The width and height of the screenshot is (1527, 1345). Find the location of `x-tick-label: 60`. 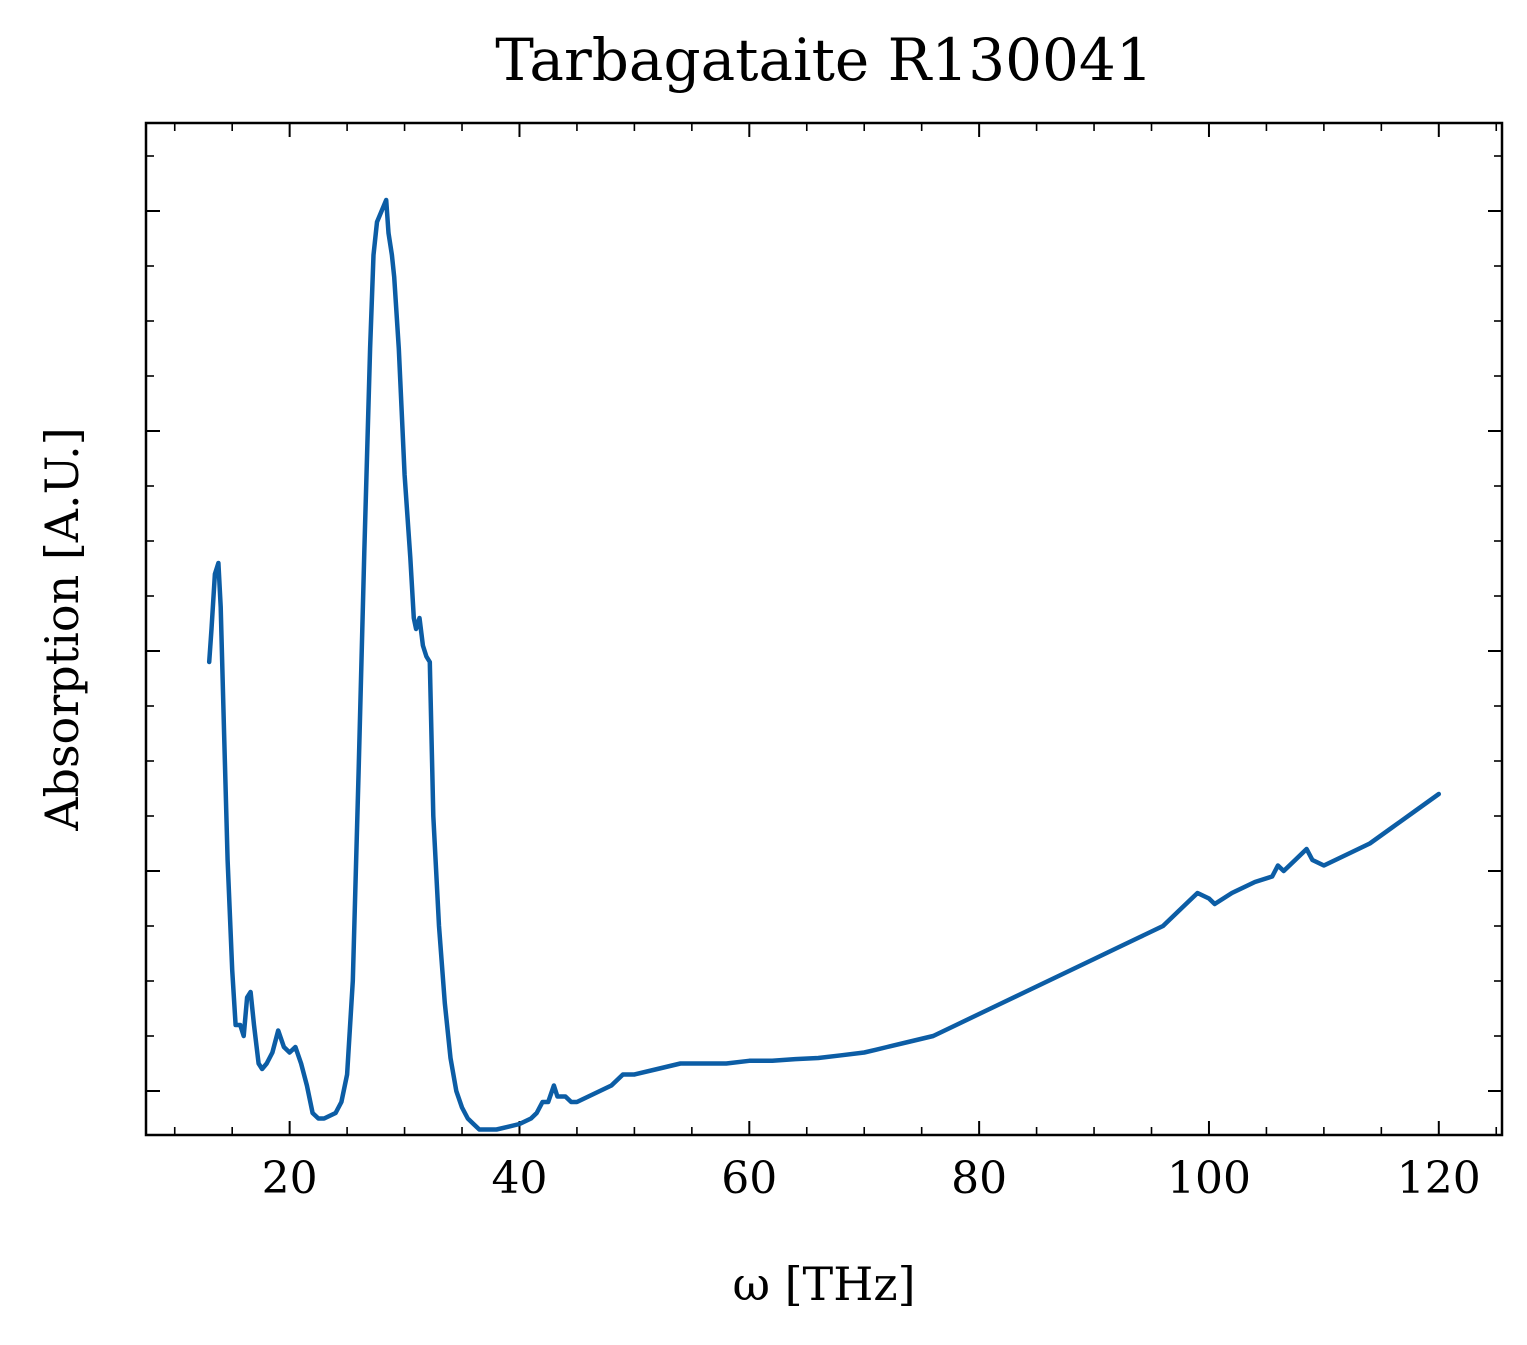

x-tick-label: 60 is located at coordinates (749, 1178).